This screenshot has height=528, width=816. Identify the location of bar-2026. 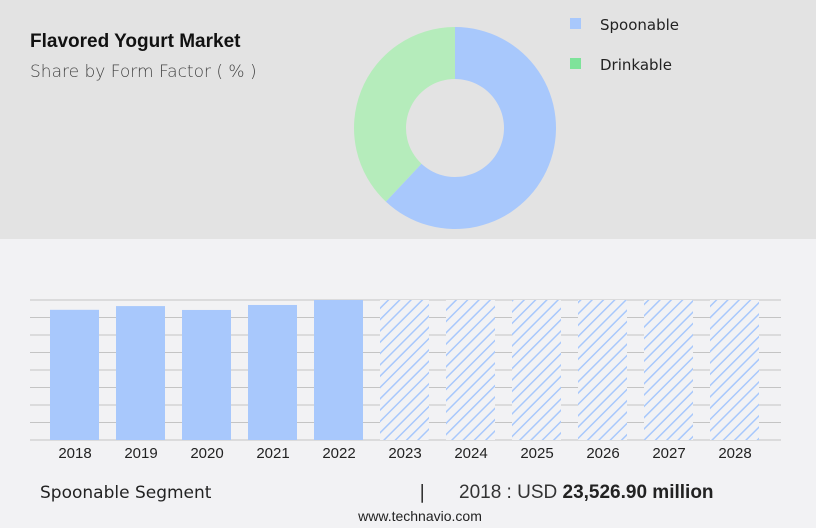
(602, 370).